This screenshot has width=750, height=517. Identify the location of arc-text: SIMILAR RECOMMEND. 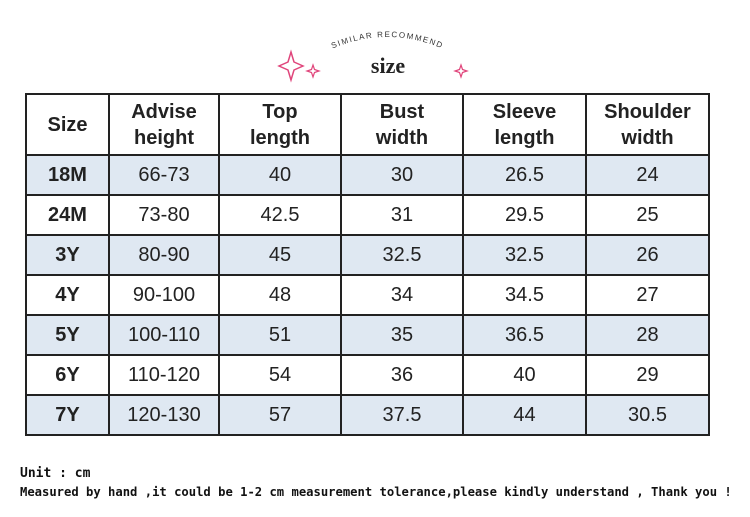
(387, 40).